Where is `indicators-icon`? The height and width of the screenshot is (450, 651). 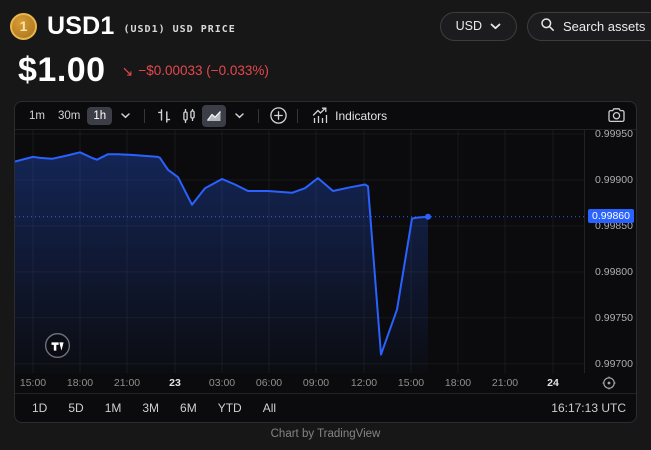 indicators-icon is located at coordinates (320, 115).